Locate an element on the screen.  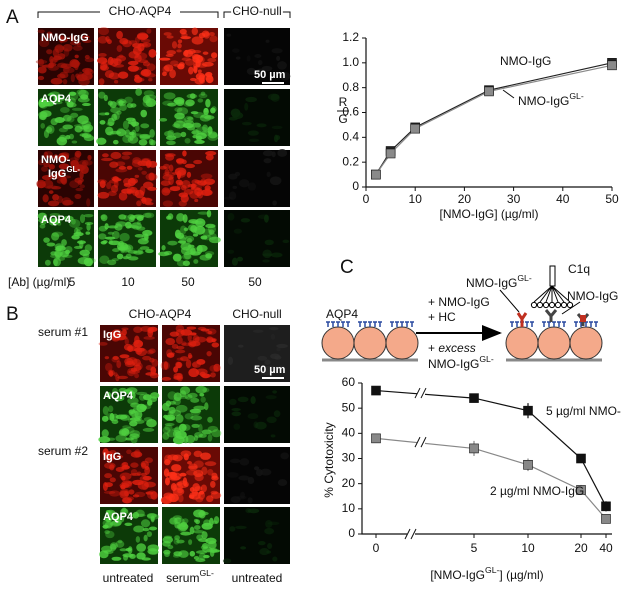
axis-break-gap is located at coordinates (411, 534).